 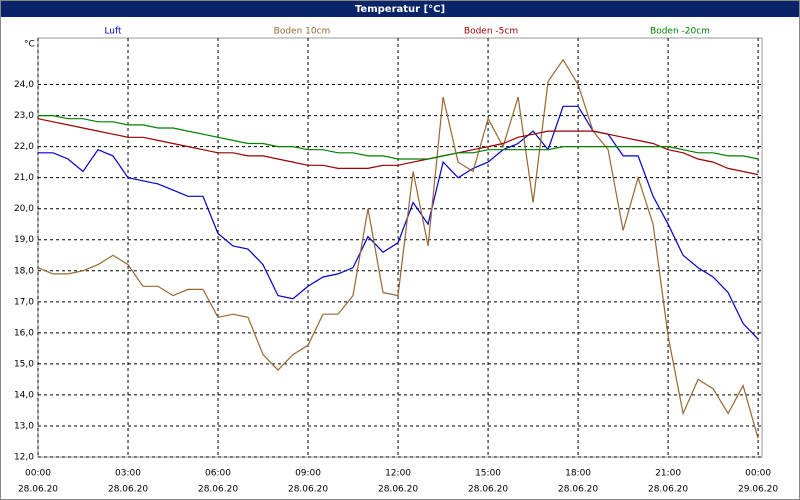 I want to click on y-tick-label: 17,0, so click(x=24, y=302).